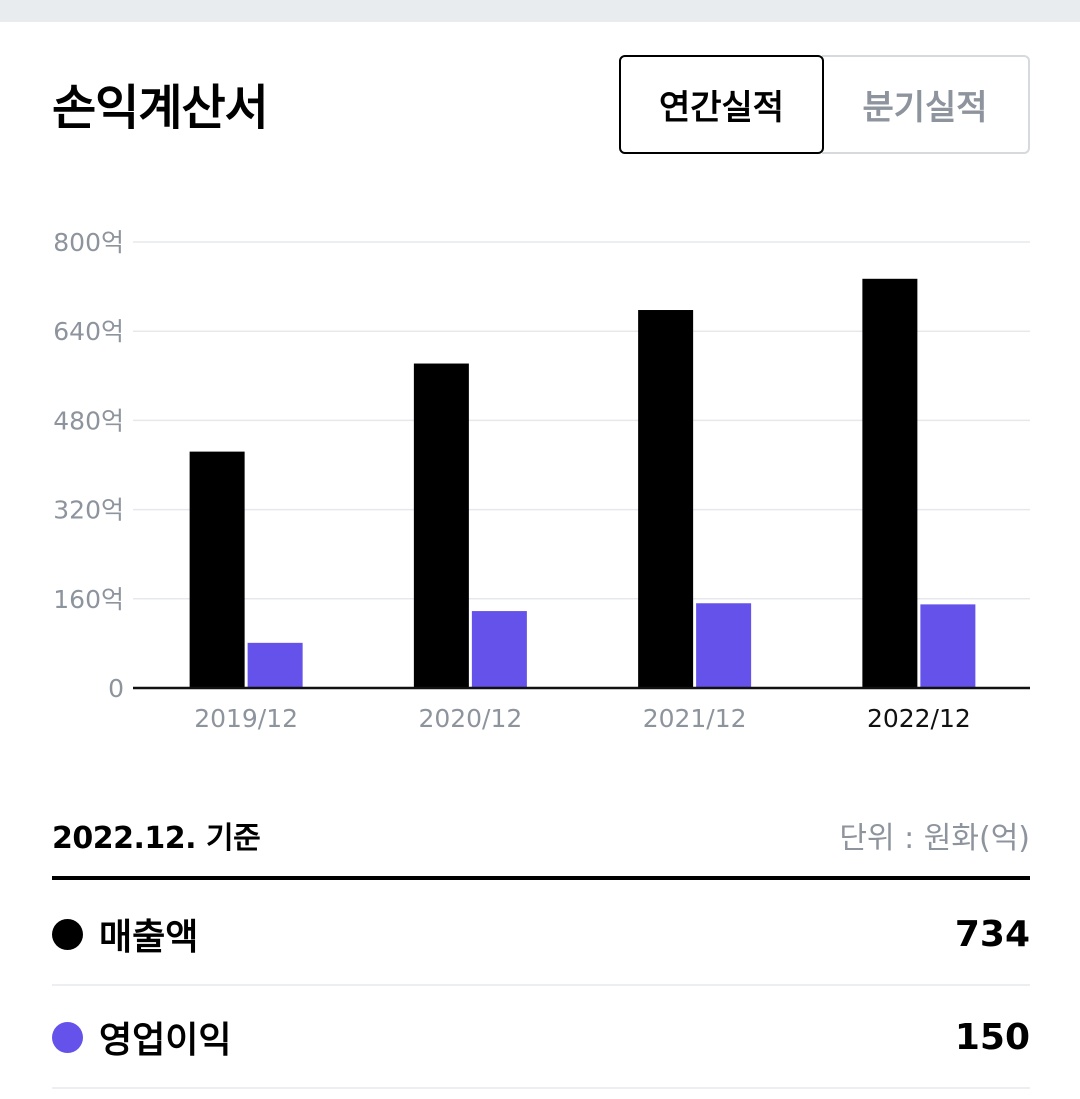 The height and width of the screenshot is (1099, 1080). What do you see at coordinates (919, 718) in the screenshot?
I see `x-tick-label: 2022/12` at bounding box center [919, 718].